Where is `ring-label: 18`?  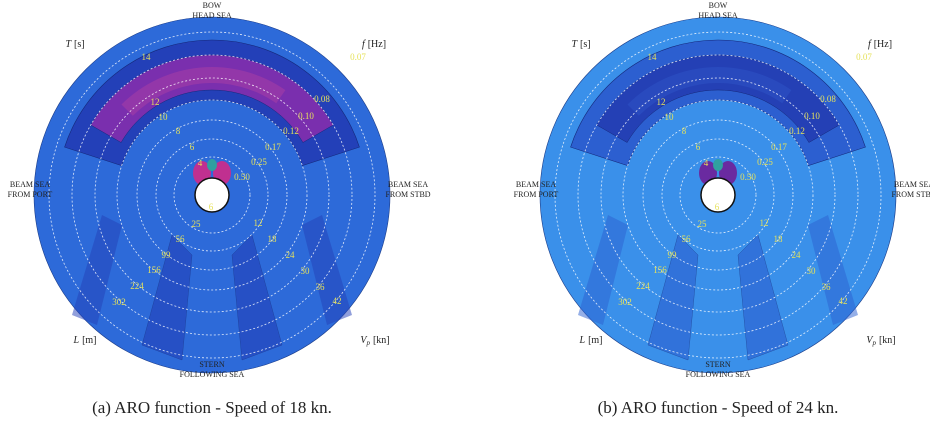
ring-label: 18 is located at coordinates (779, 239).